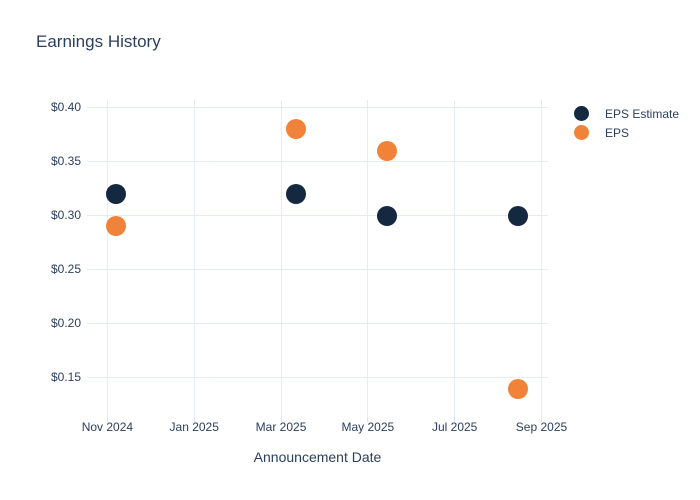 The height and width of the screenshot is (500, 700). What do you see at coordinates (65, 215) in the screenshot?
I see `y-tick-label: $0.30` at bounding box center [65, 215].